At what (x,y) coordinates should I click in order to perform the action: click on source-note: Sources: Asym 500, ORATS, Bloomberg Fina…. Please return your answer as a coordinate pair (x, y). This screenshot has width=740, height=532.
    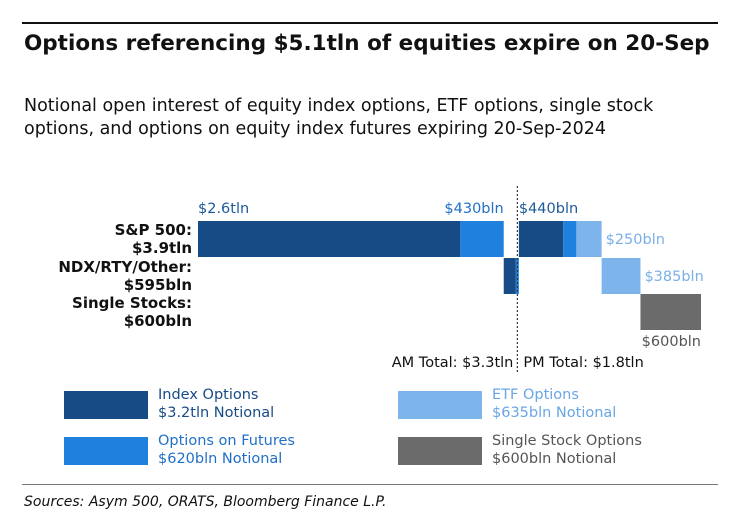
    Looking at the image, I should click on (205, 502).